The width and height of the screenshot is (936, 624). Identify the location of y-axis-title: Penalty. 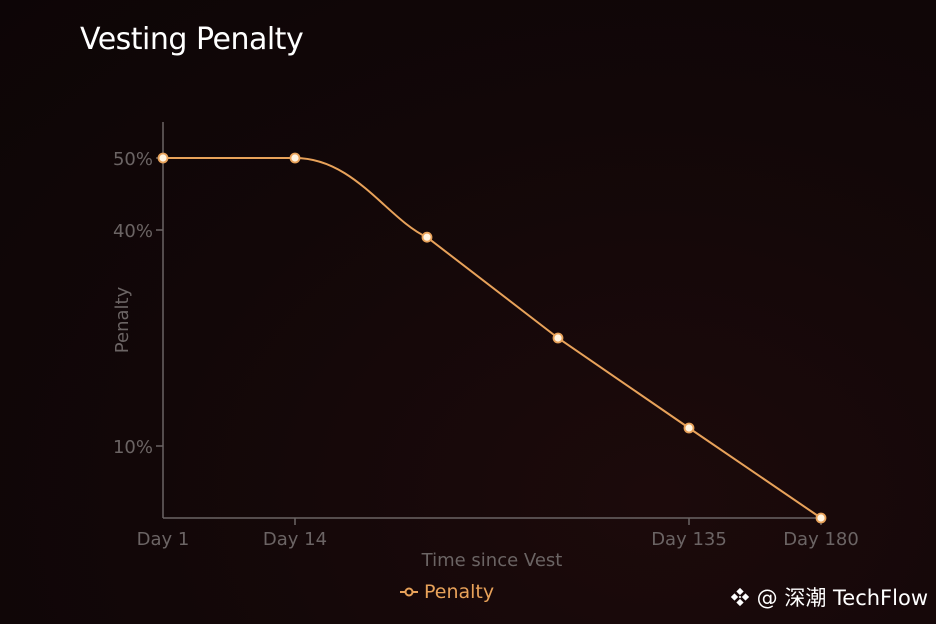
(122, 319).